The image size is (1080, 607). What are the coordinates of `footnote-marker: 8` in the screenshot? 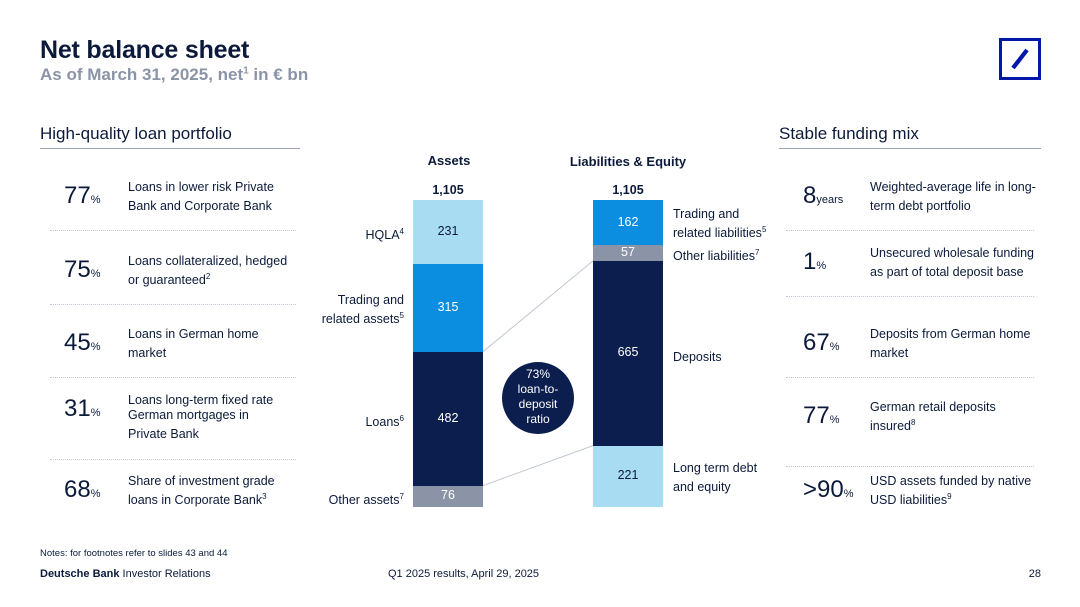 It's located at (913, 422).